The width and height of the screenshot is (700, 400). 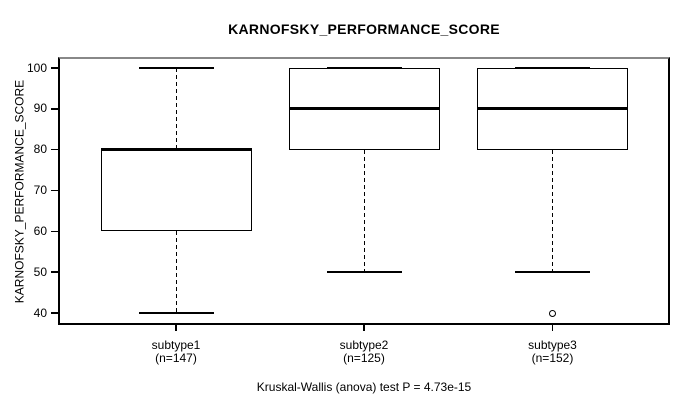 What do you see at coordinates (40, 312) in the screenshot?
I see `y-tick-label: 40` at bounding box center [40, 312].